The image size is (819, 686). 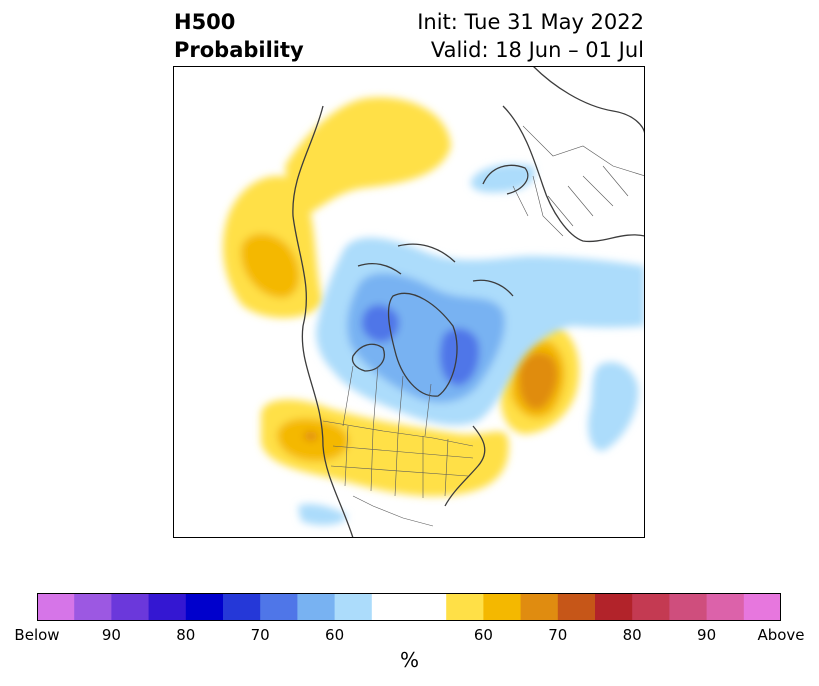 I want to click on colorbar, so click(x=409, y=607).